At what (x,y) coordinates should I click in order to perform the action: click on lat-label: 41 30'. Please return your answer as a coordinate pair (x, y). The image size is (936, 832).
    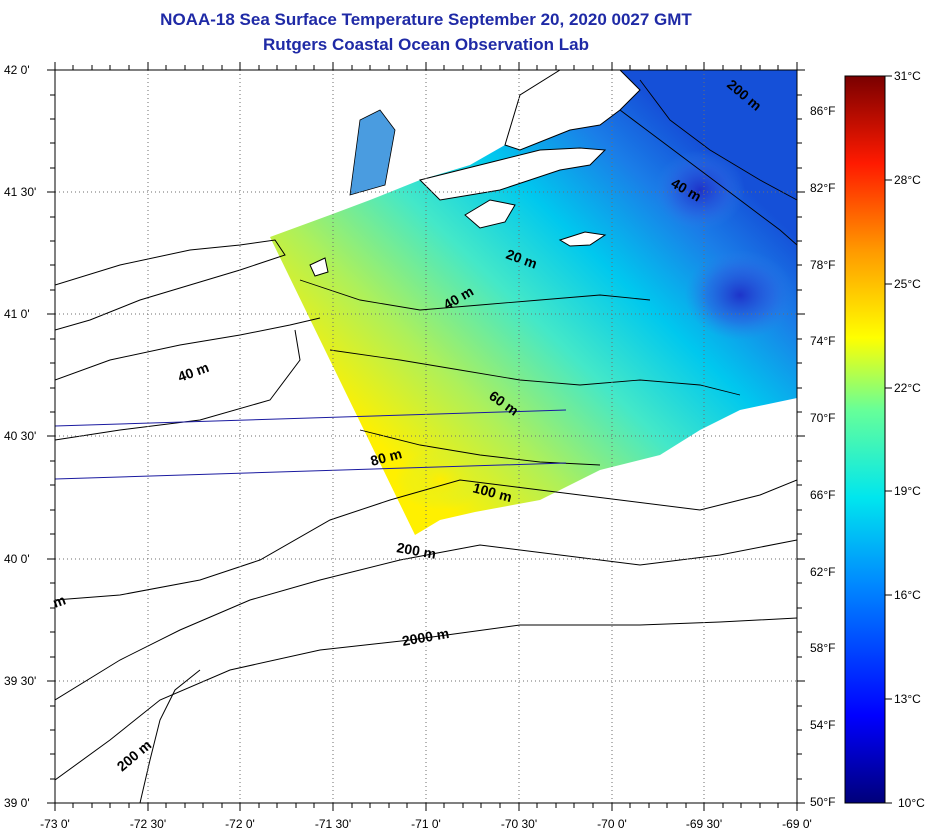
    Looking at the image, I should click on (20, 192).